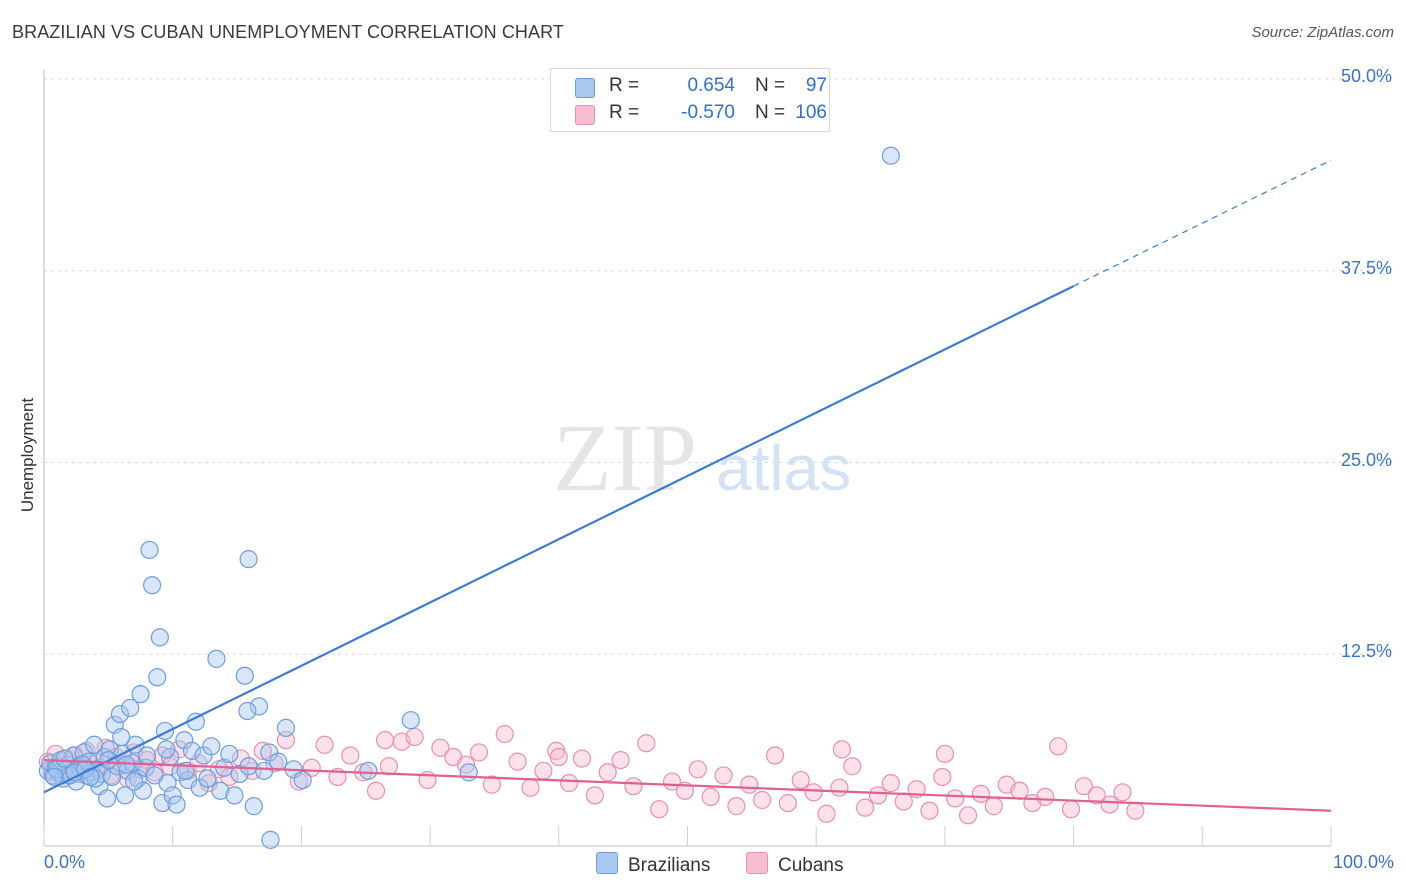 This screenshot has height=892, width=1406. I want to click on trend-line-brazilians-extension, so click(1202, 223).